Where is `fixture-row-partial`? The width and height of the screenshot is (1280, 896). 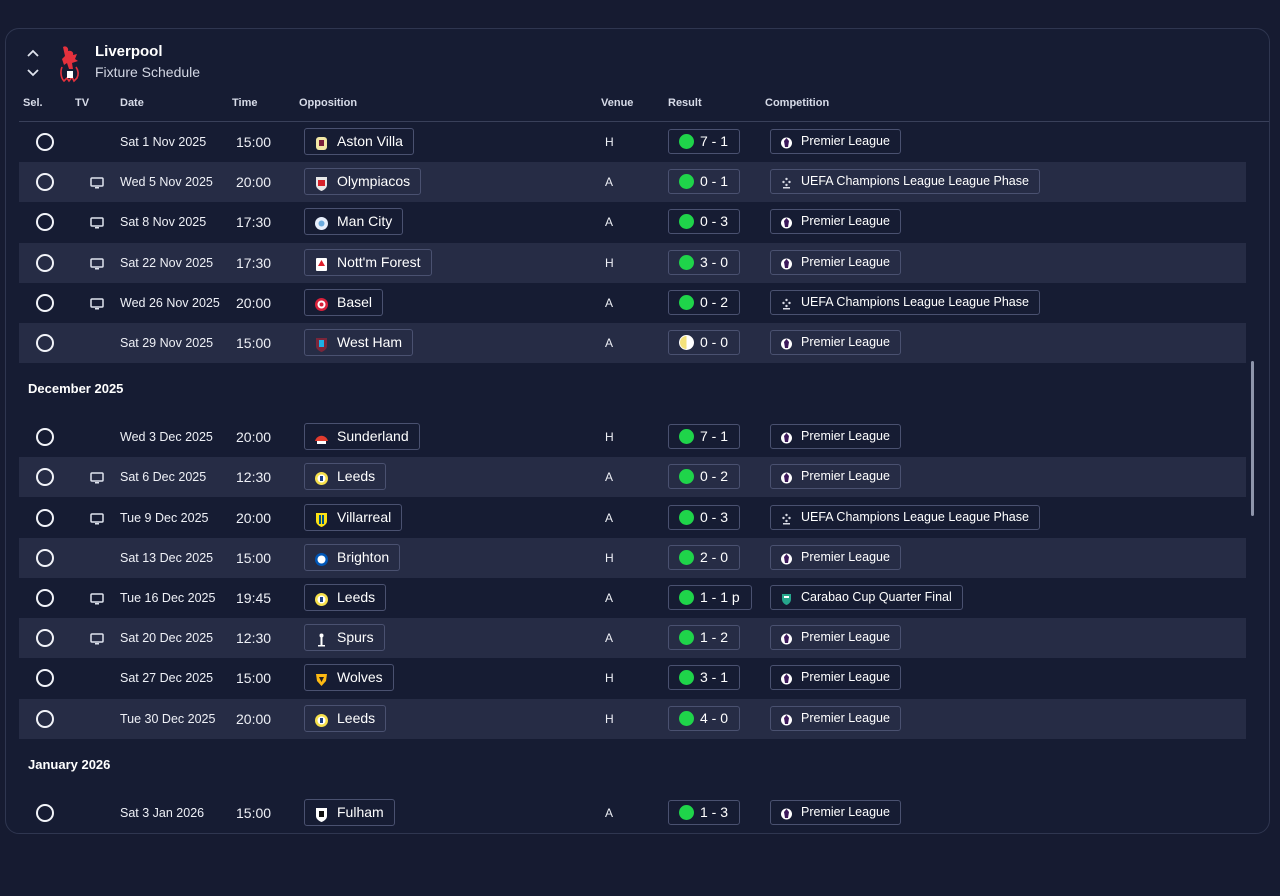 fixture-row-partial is located at coordinates (632, 833).